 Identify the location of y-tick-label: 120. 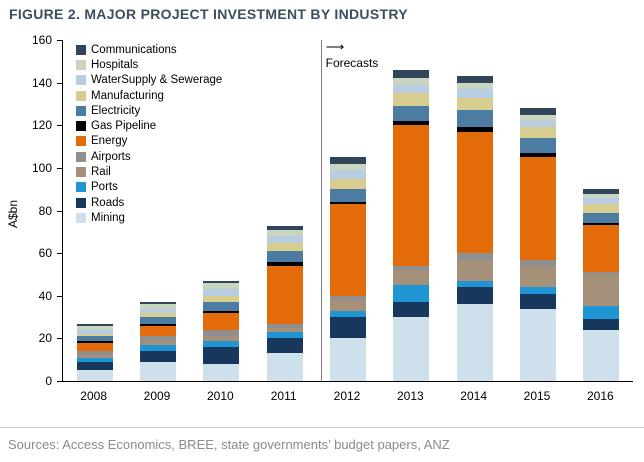
(41, 125).